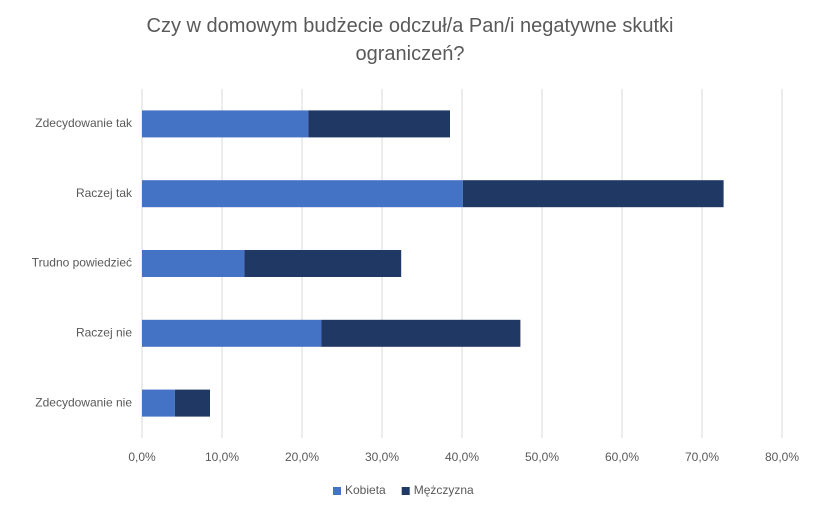  What do you see at coordinates (365, 490) in the screenshot?
I see `legend-label: Kobieta` at bounding box center [365, 490].